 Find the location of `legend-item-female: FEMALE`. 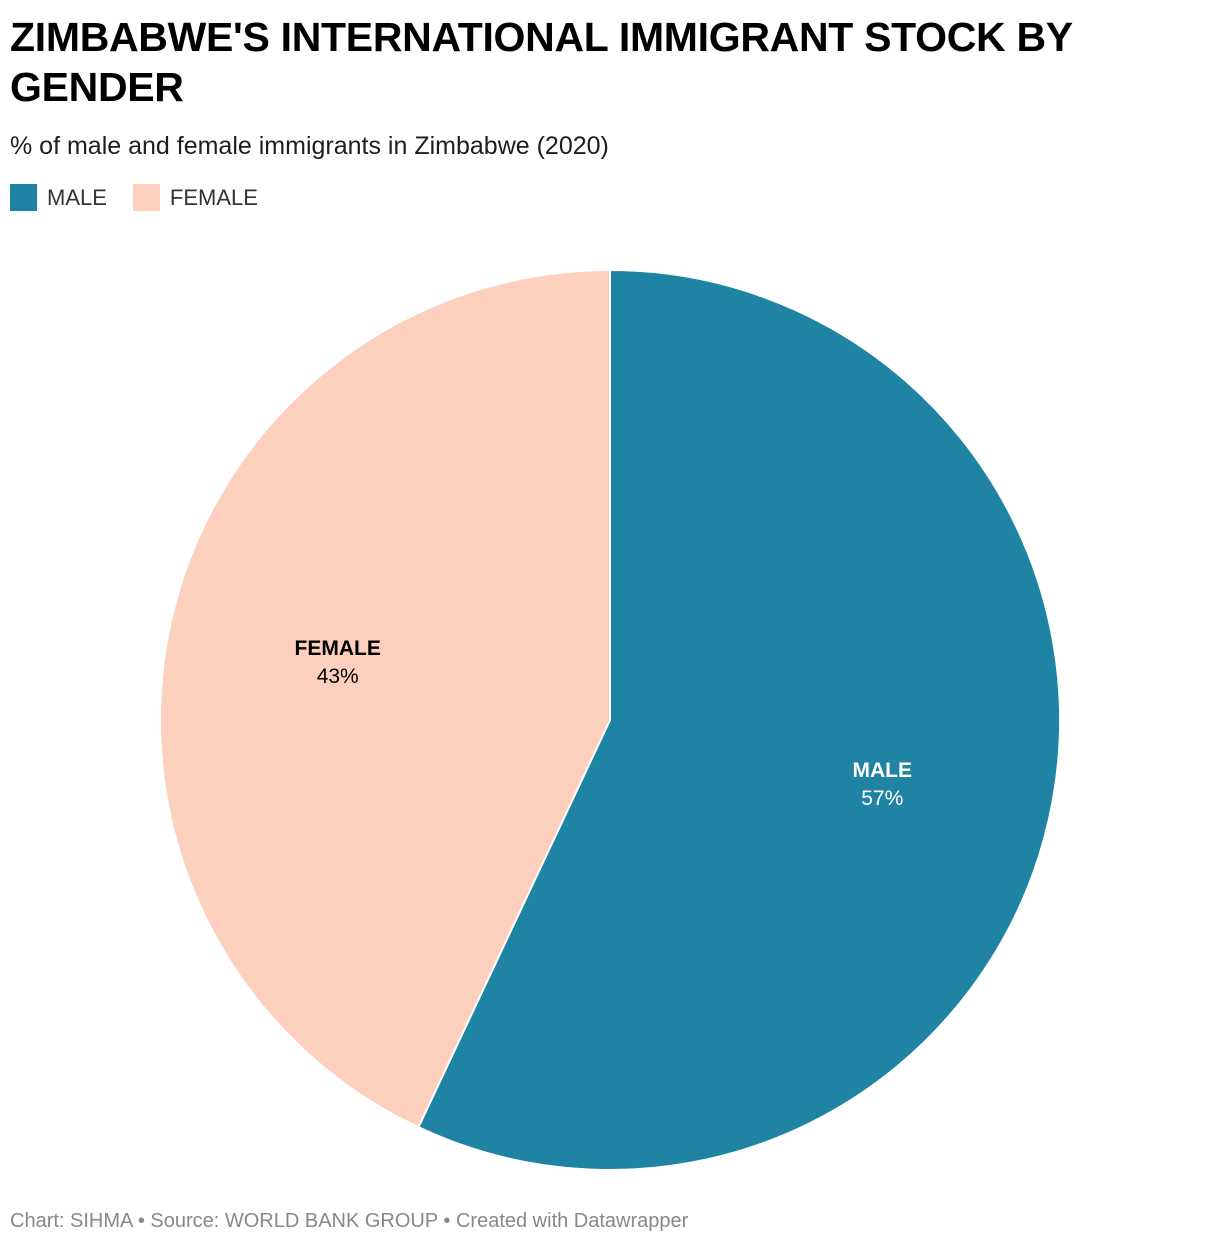

legend-item-female: FEMALE is located at coordinates (195, 197).